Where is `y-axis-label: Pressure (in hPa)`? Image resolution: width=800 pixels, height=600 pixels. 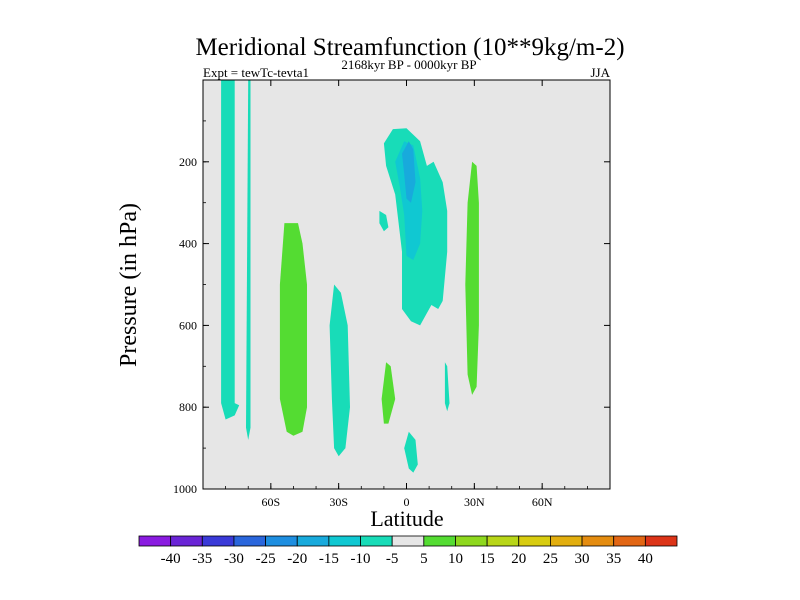
y-axis-label: Pressure (in hPa) is located at coordinates (129, 285).